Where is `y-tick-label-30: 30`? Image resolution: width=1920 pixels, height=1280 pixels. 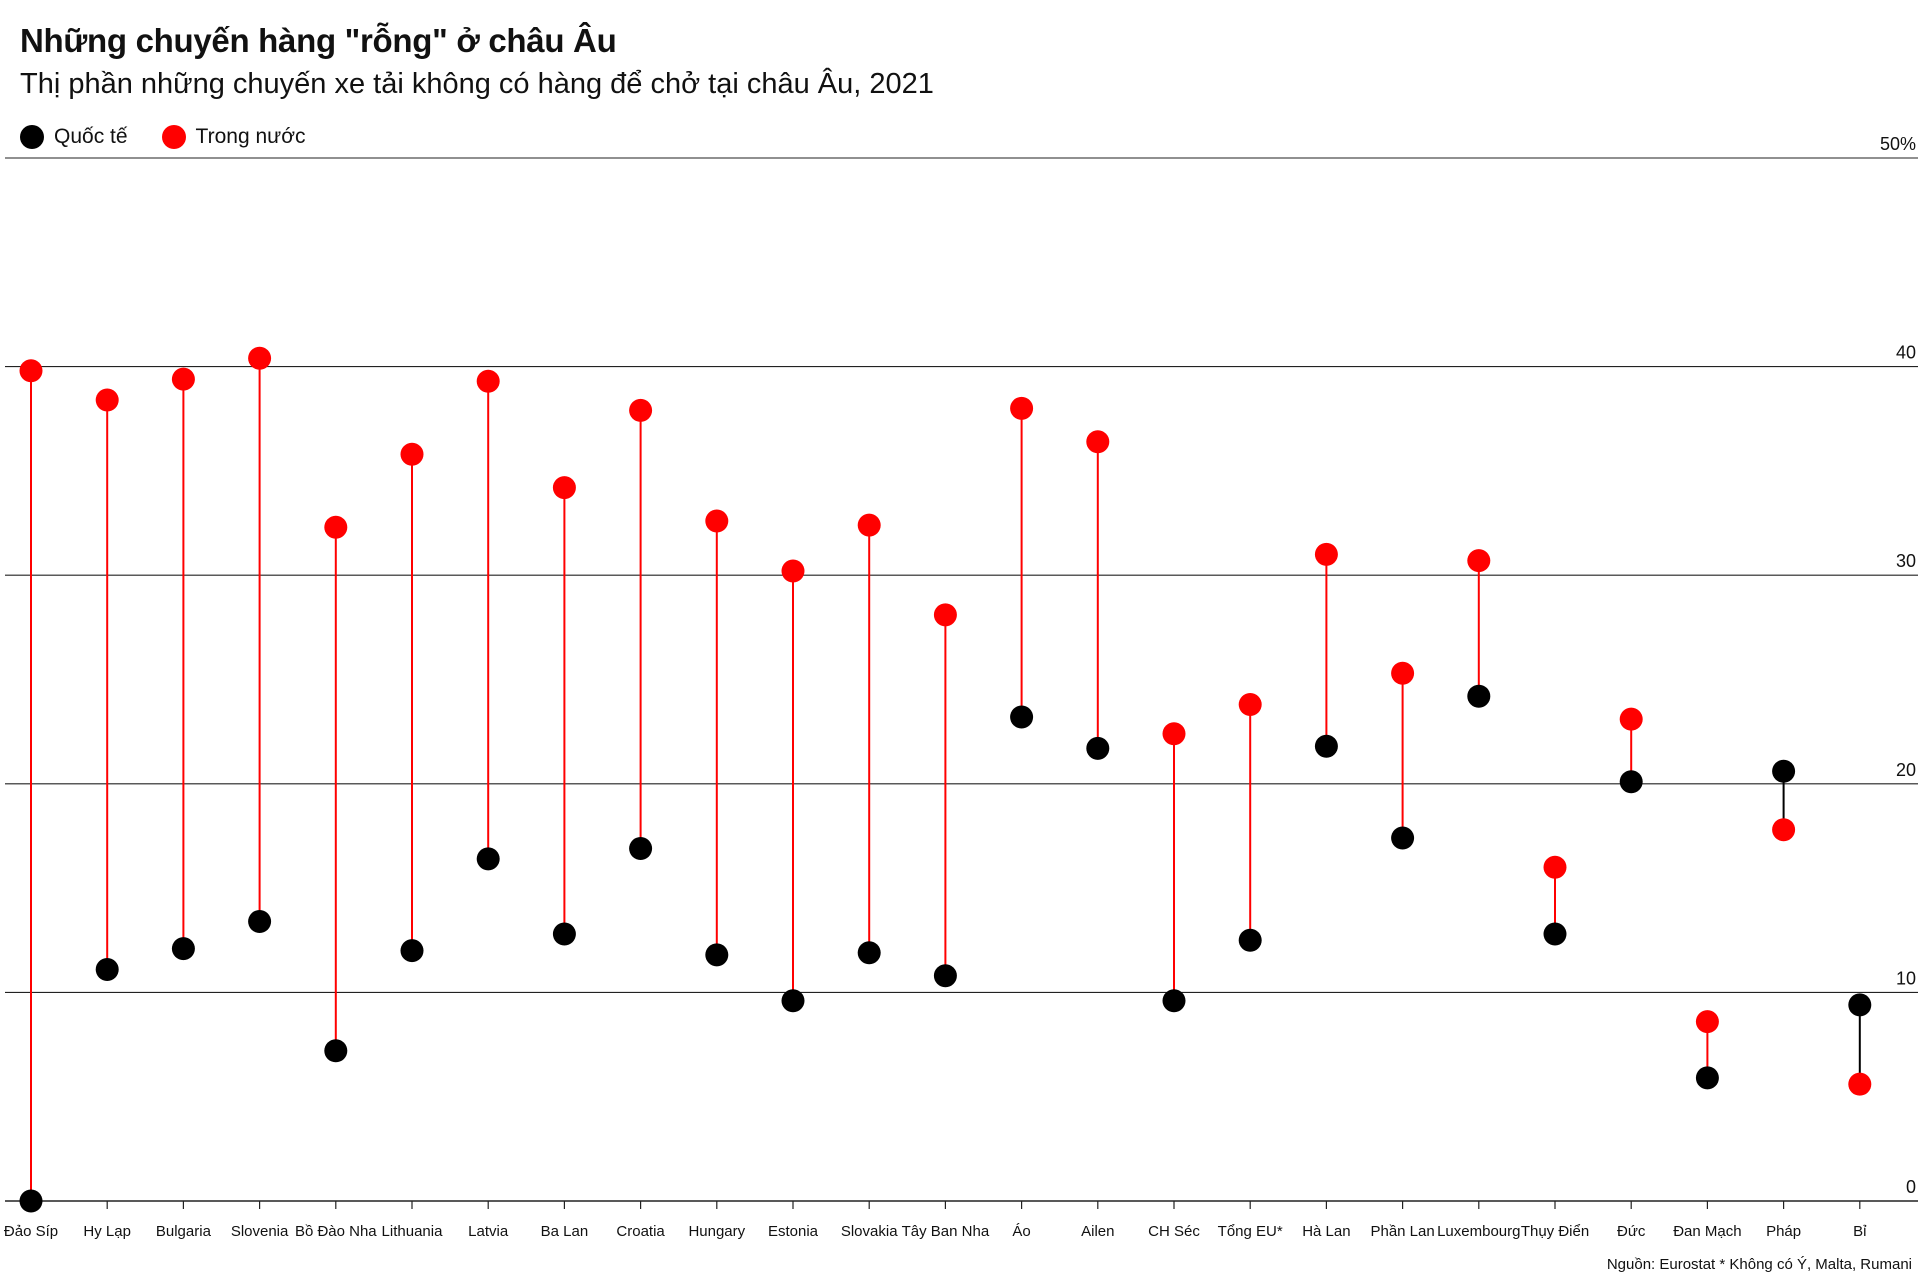 y-tick-label-30: 30 is located at coordinates (1906, 561).